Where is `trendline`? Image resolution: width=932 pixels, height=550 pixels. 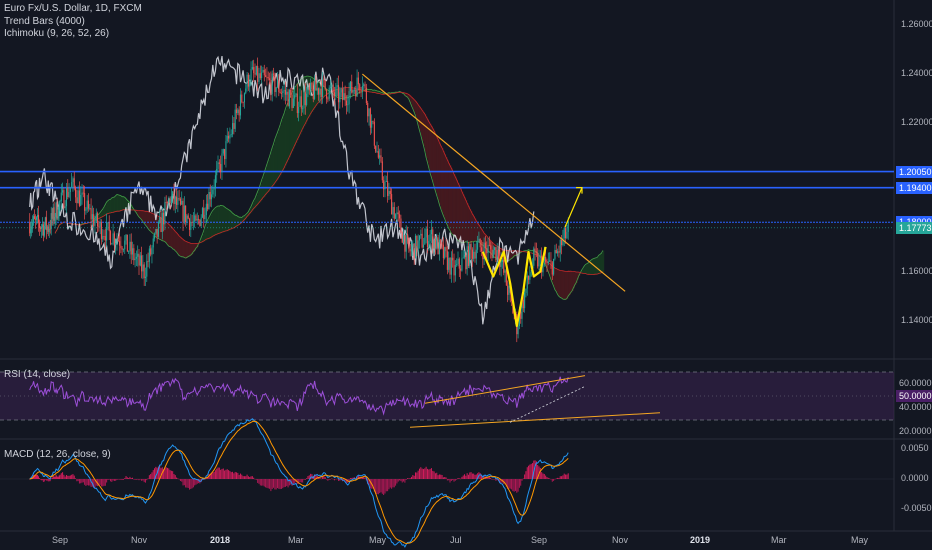 trendline is located at coordinates (494, 182).